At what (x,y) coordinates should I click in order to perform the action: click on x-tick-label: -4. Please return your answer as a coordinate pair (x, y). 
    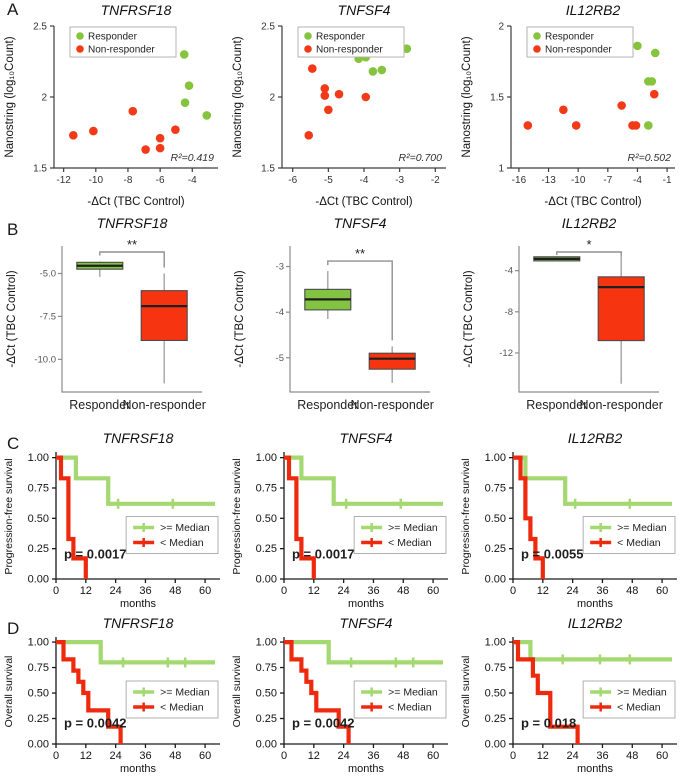
    Looking at the image, I should click on (364, 180).